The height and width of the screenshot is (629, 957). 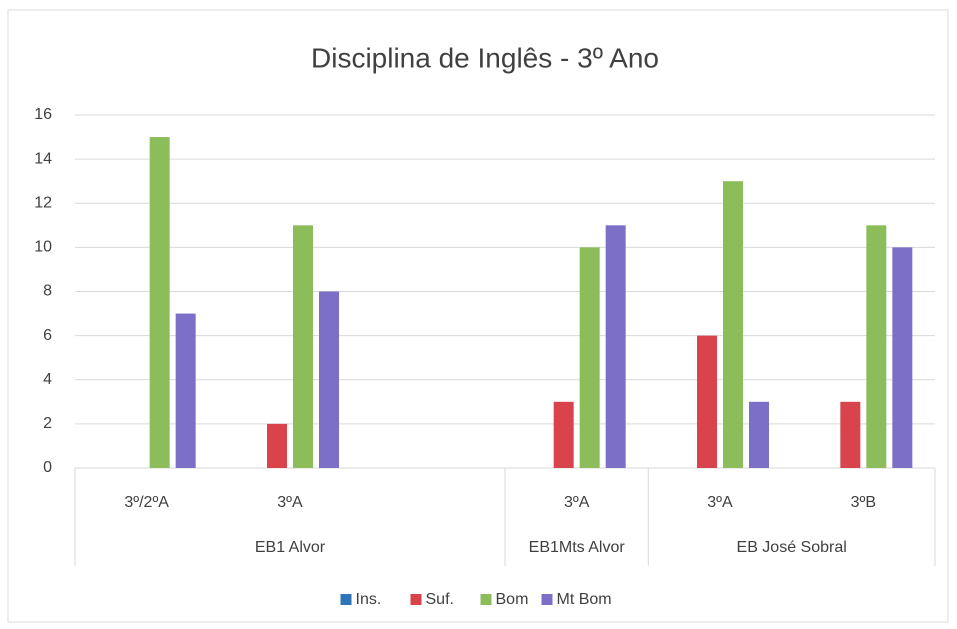 What do you see at coordinates (47, 379) in the screenshot?
I see `y-tick-label: 4` at bounding box center [47, 379].